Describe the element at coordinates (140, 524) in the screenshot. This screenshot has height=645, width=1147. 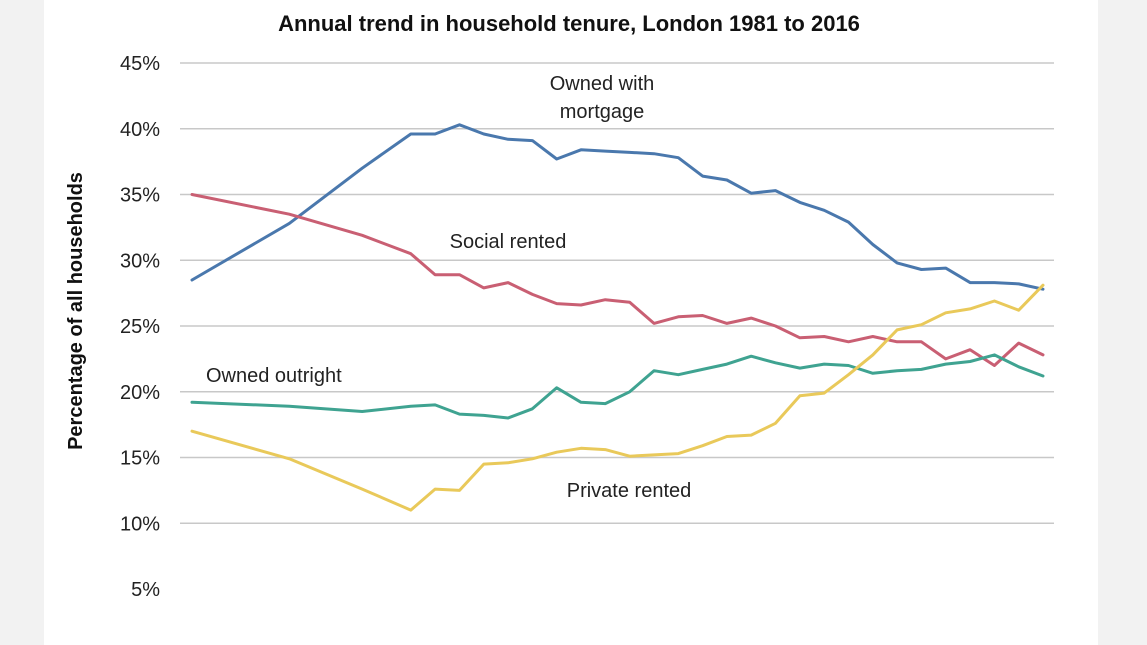
I see `y-tick-label: 10%` at that location.